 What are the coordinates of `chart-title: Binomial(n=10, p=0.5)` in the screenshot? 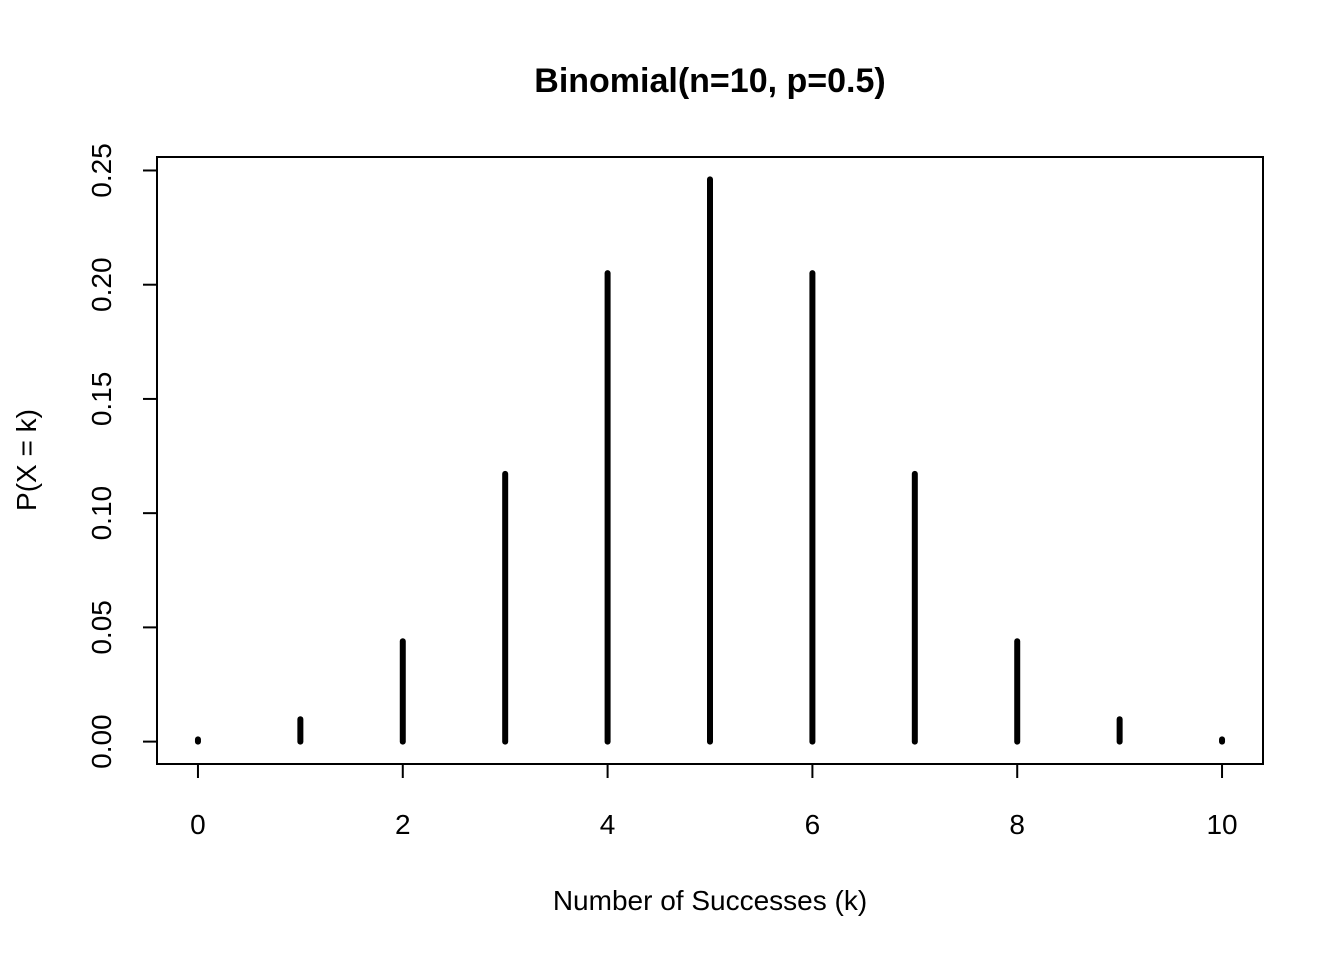 It's located at (709, 81).